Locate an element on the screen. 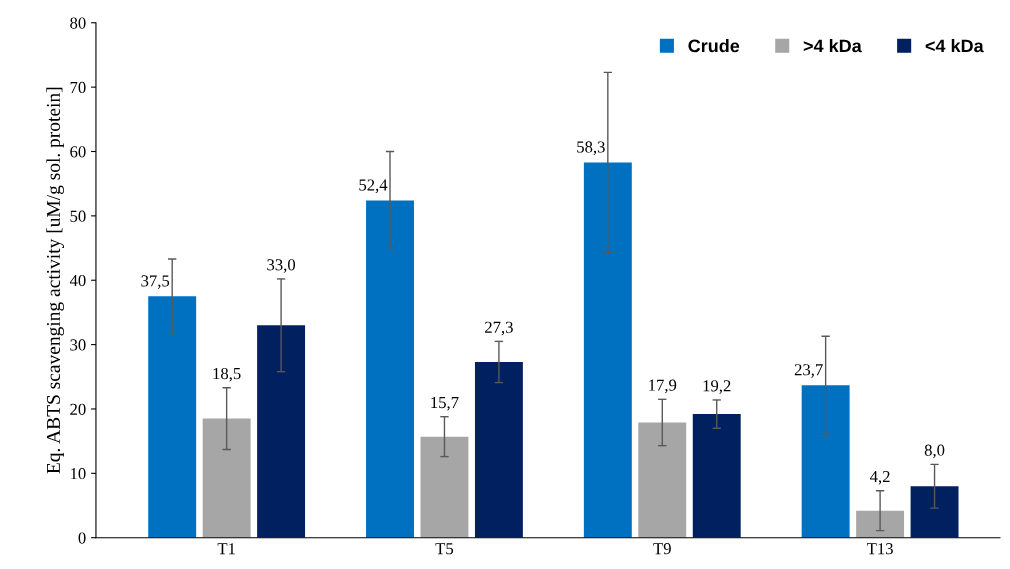 The height and width of the screenshot is (569, 1010). data-label: 18,5 is located at coordinates (227, 374).